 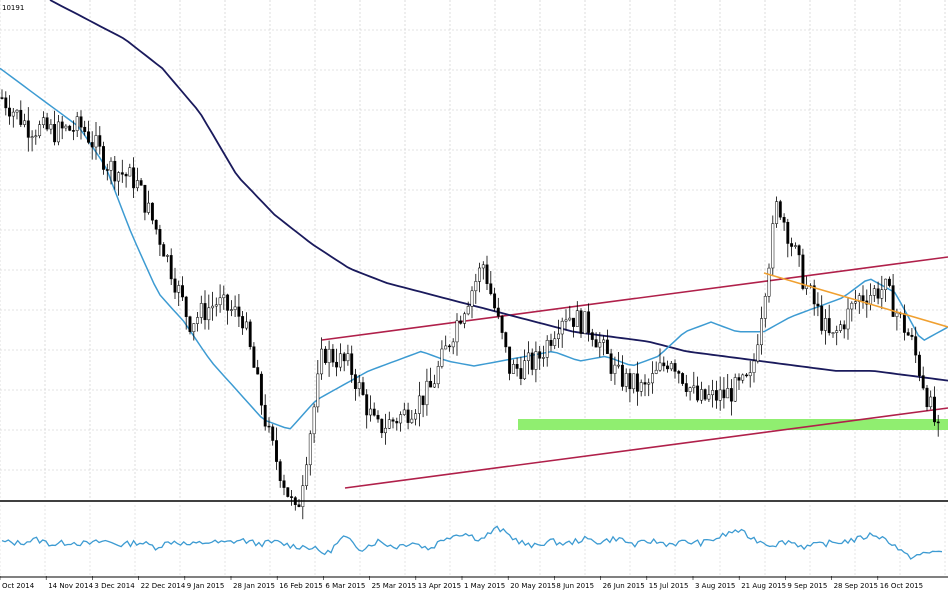 What do you see at coordinates (473, 540) in the screenshot?
I see `oscillator-grid` at bounding box center [473, 540].